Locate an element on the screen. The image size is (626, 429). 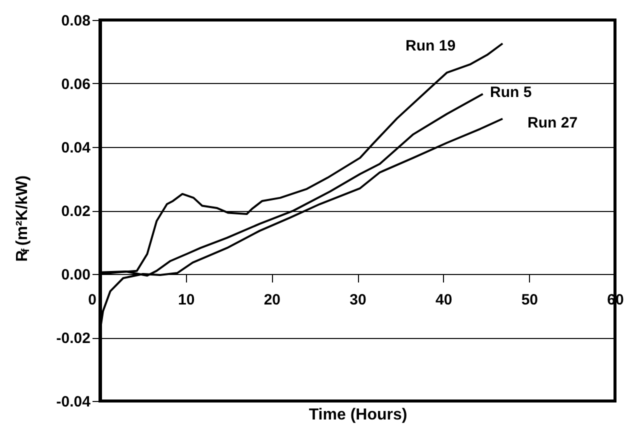
x-tick-label: 10 is located at coordinates (186, 300).